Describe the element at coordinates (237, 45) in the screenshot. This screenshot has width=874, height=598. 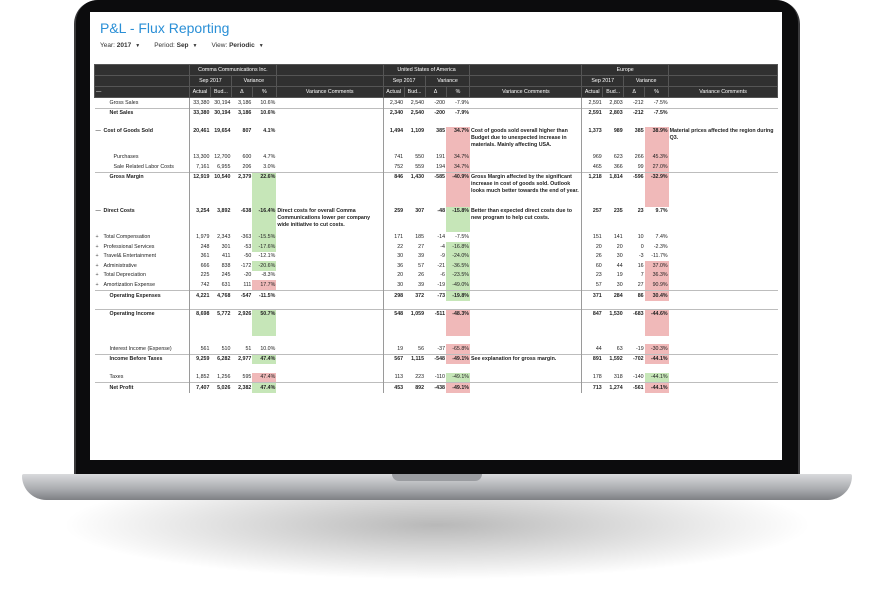
I see `view-filter: View: Periodic ▼` at that location.